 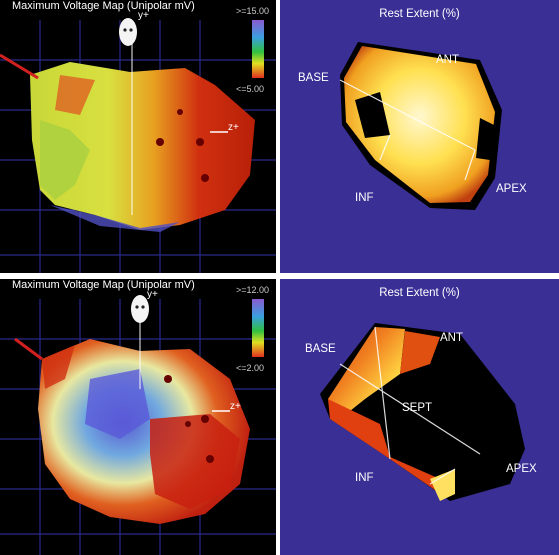 What do you see at coordinates (250, 368) in the screenshot?
I see `scale-min-label: <=2.00` at bounding box center [250, 368].